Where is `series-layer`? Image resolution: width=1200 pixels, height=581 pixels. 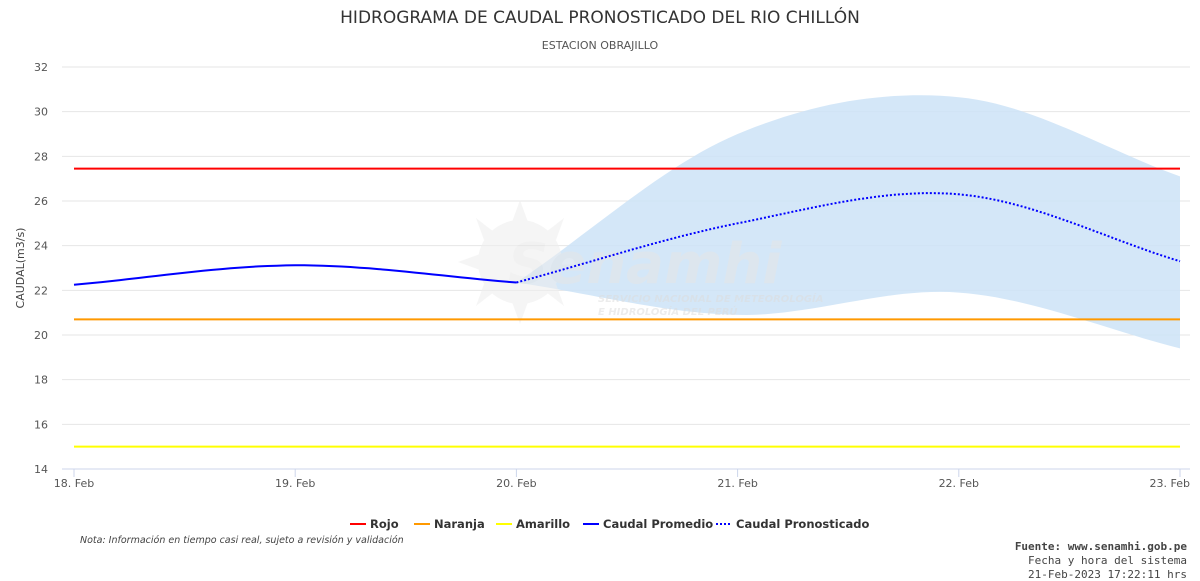
series-layer is located at coordinates (627, 239).